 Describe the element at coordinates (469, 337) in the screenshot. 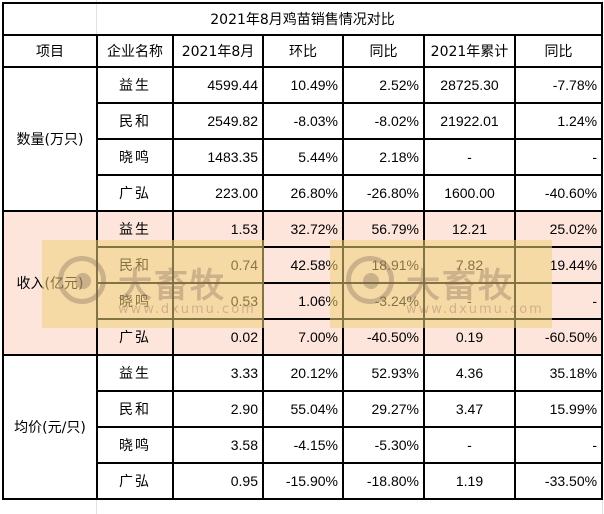

I see `ytd-value: 0.19` at that location.